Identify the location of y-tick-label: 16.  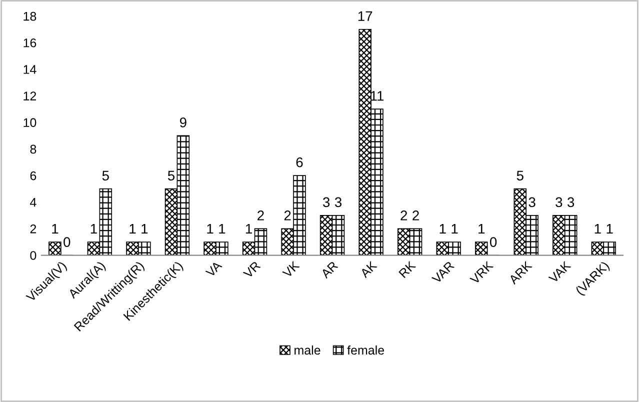
(30, 43).